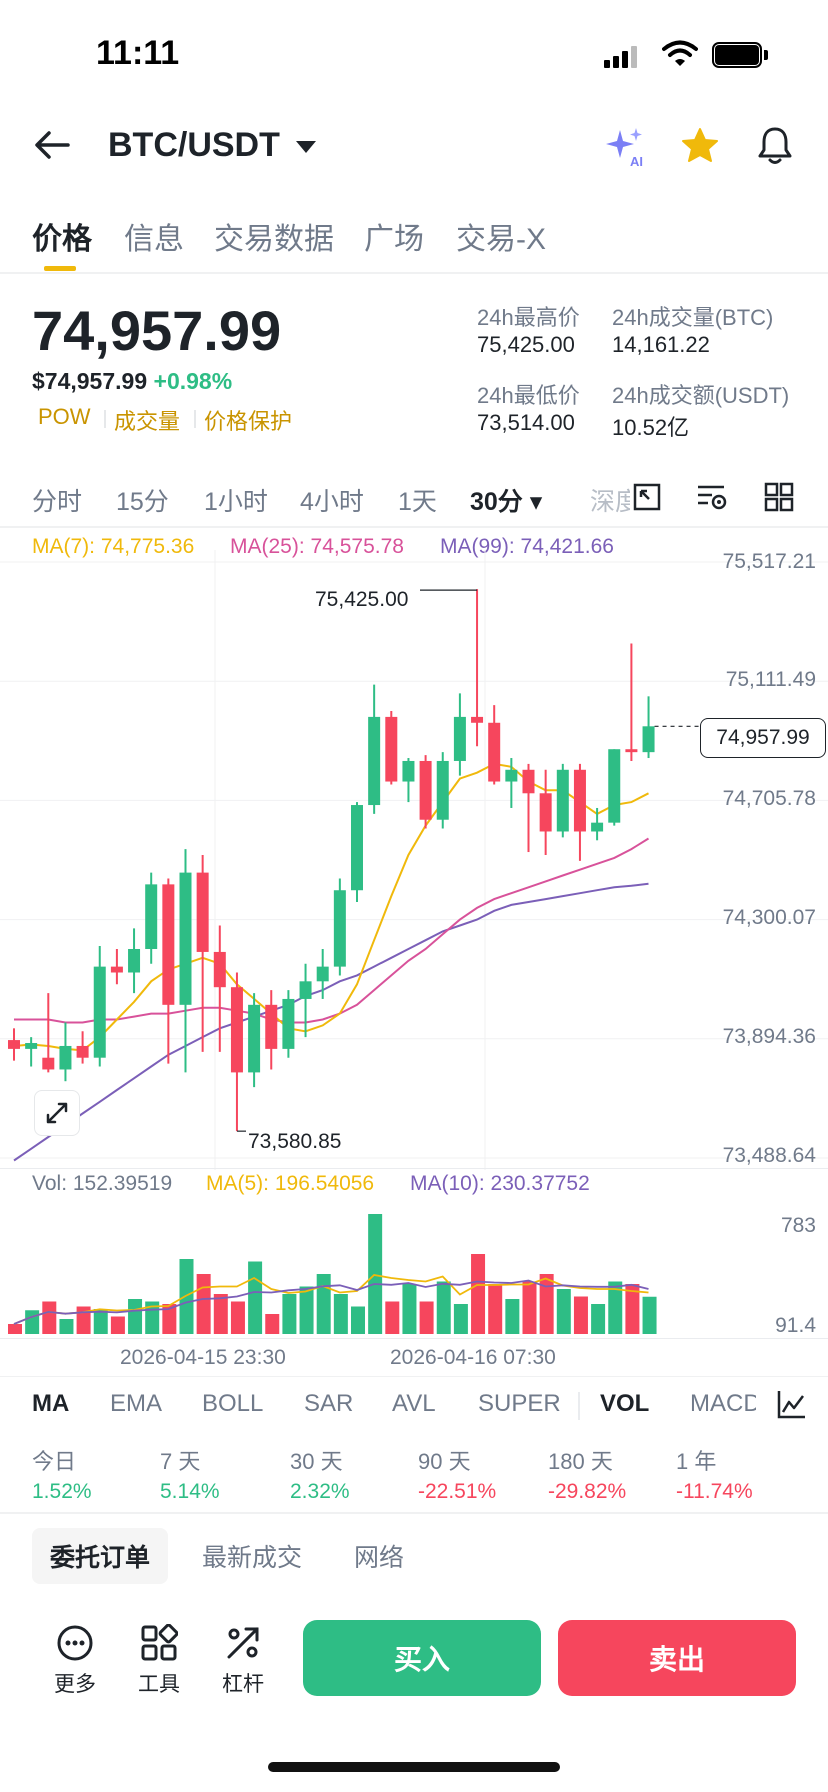 Image resolution: width=828 pixels, height=1792 pixels. What do you see at coordinates (147, 421) in the screenshot?
I see `tag-volume: 成交量` at bounding box center [147, 421].